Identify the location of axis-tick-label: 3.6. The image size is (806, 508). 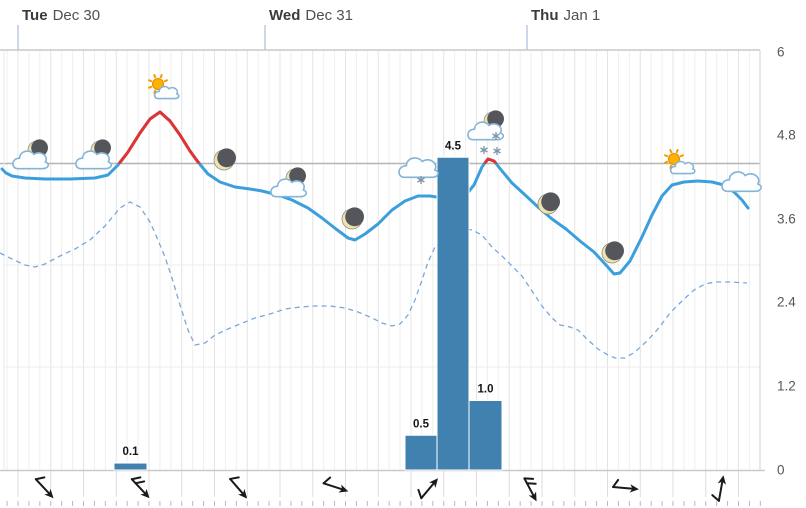
(786, 219).